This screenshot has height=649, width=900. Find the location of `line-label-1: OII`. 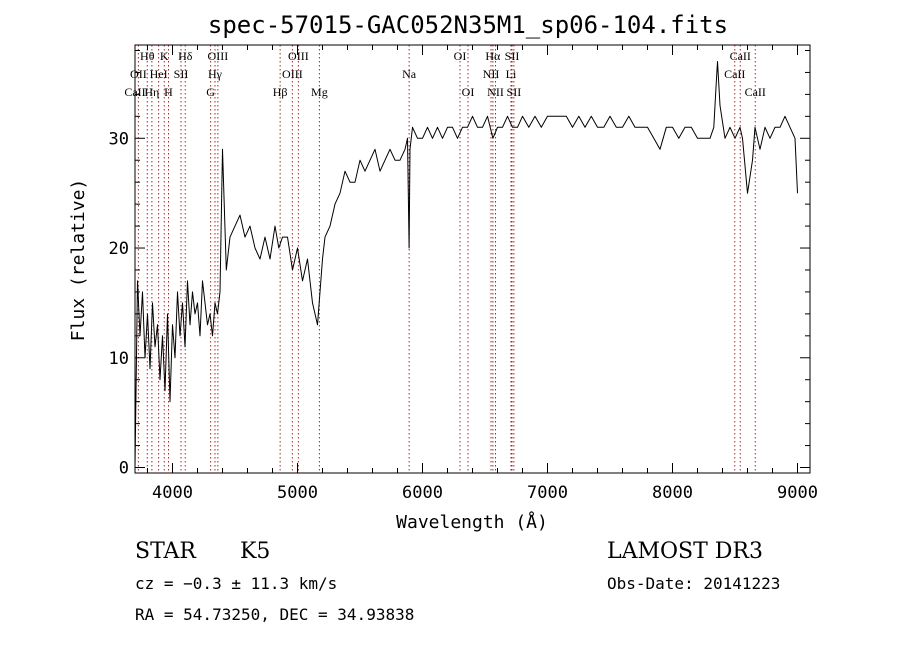

line-label-1: OII is located at coordinates (138, 74).